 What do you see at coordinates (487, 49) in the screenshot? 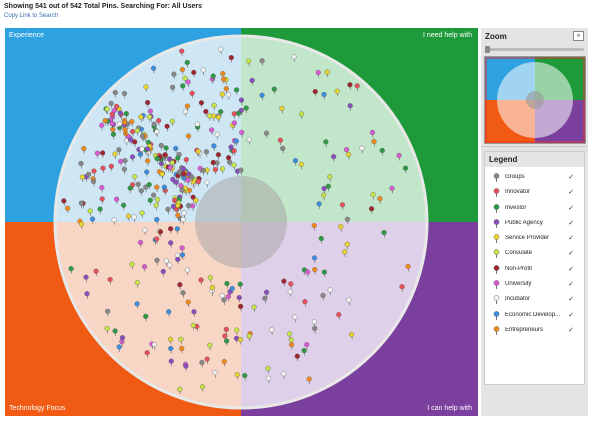
I see `zoom-slider-handle` at bounding box center [487, 49].